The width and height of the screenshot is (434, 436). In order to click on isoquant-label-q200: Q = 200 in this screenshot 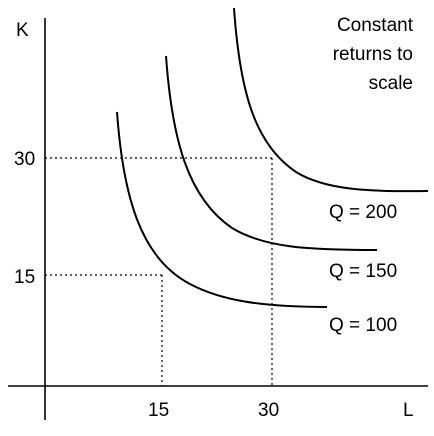, I will do `click(363, 212)`.